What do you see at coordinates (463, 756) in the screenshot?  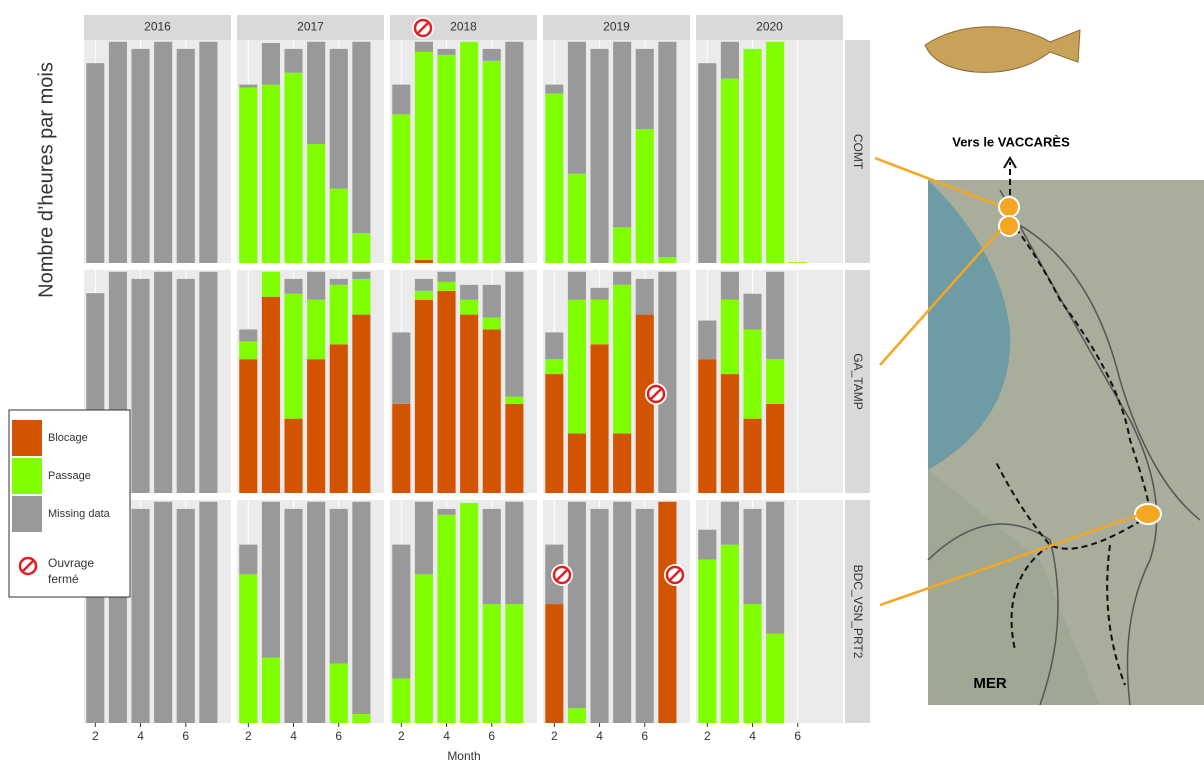 I see `x-axis-label: Month` at bounding box center [463, 756].